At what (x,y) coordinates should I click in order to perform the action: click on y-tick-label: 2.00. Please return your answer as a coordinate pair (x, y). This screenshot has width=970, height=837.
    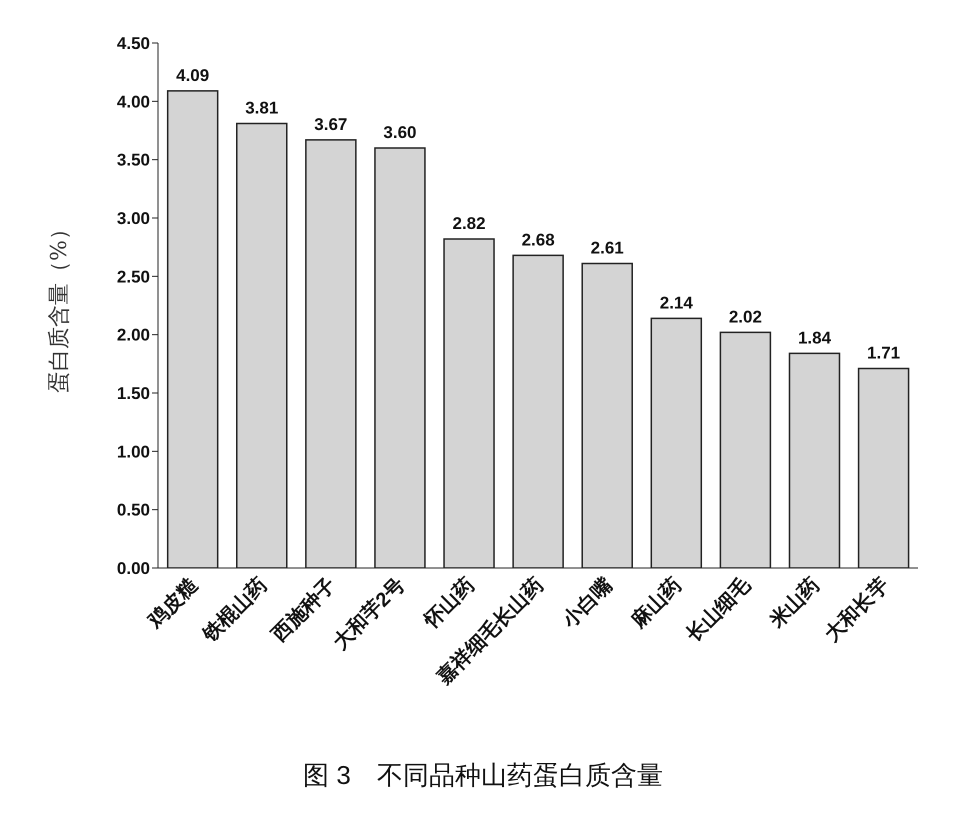
    Looking at the image, I should click on (133, 335).